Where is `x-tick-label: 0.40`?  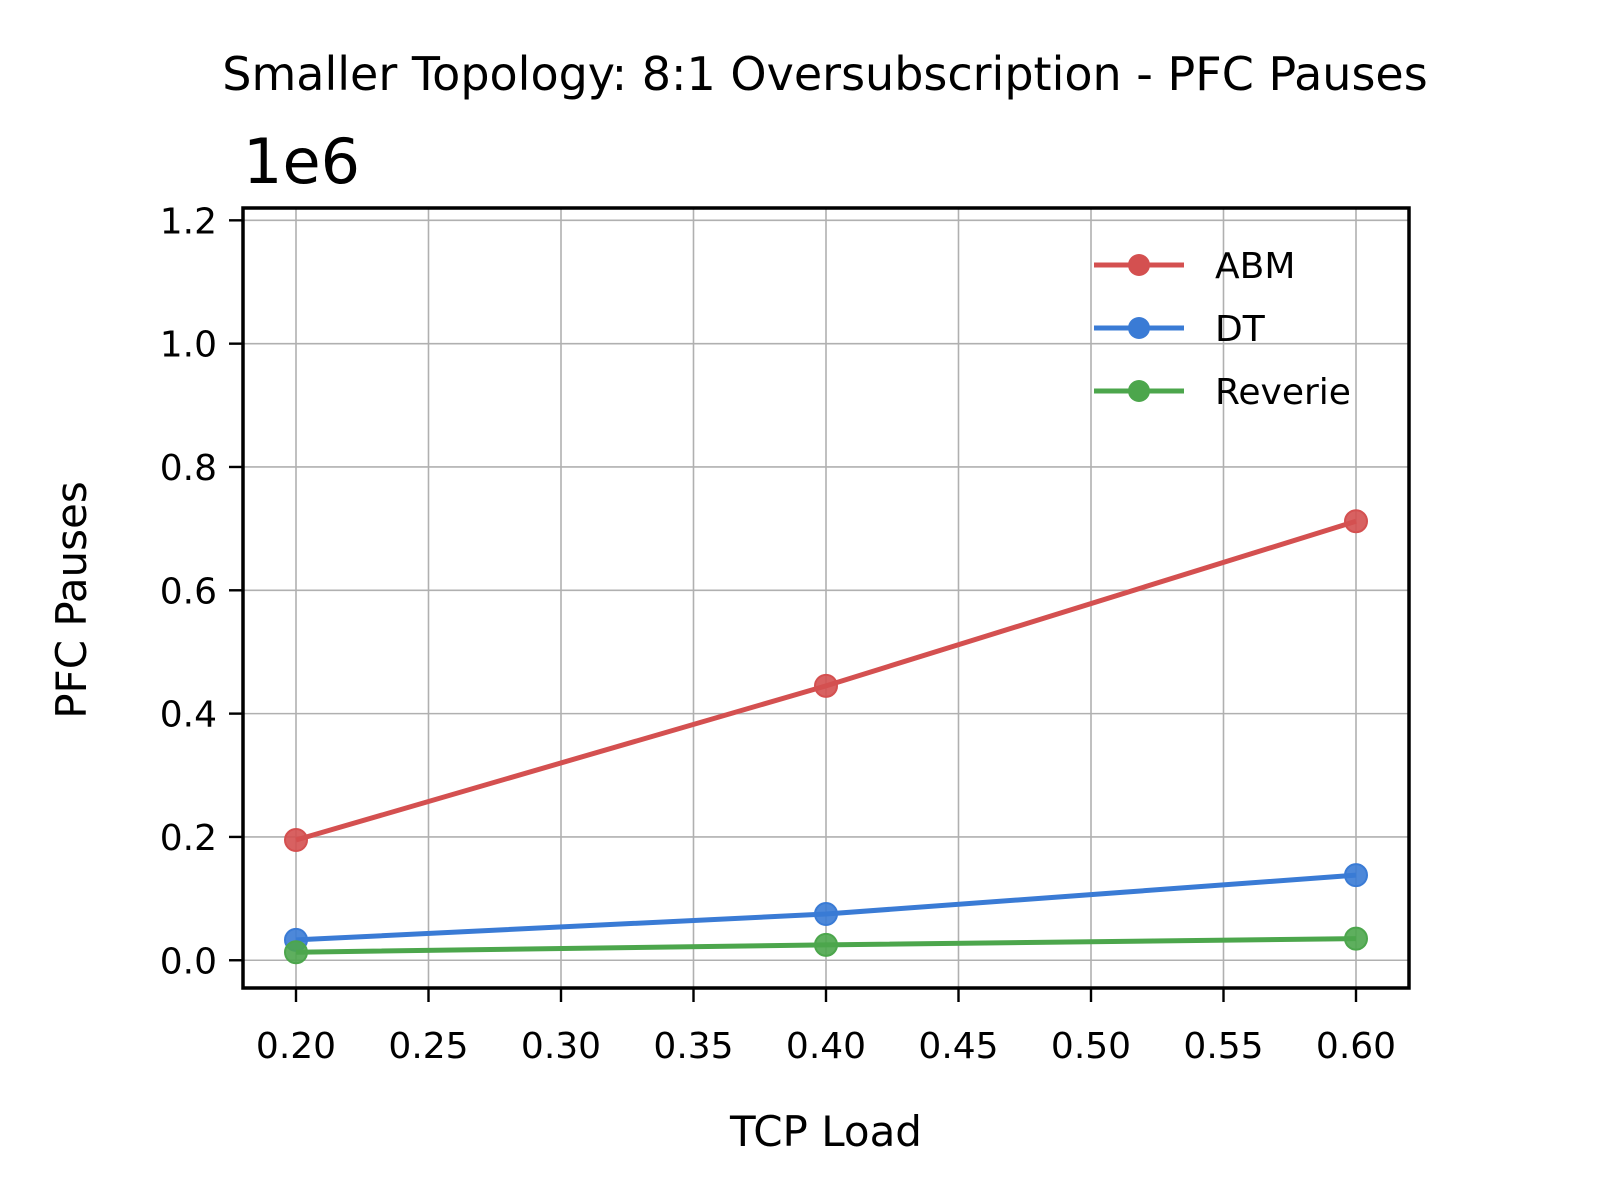
x-tick-label: 0.40 is located at coordinates (826, 1046).